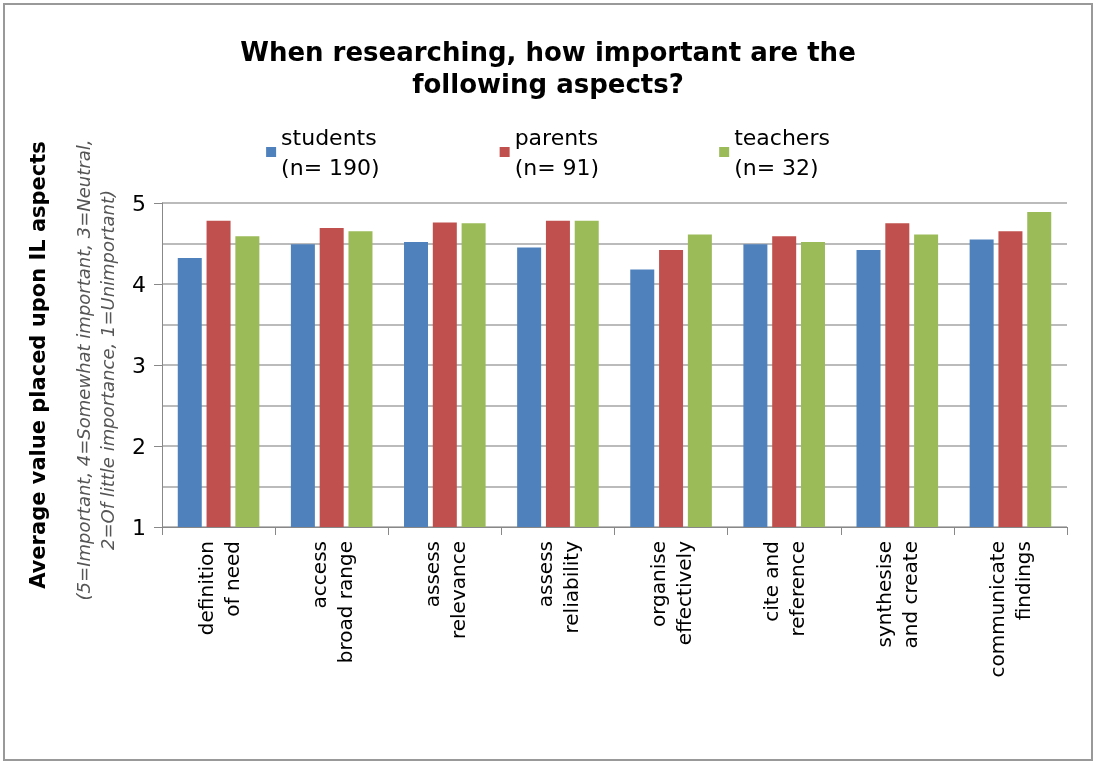 The width and height of the screenshot is (1096, 764). What do you see at coordinates (218, 588) in the screenshot?
I see `x-tick-label: definition of need` at bounding box center [218, 588].